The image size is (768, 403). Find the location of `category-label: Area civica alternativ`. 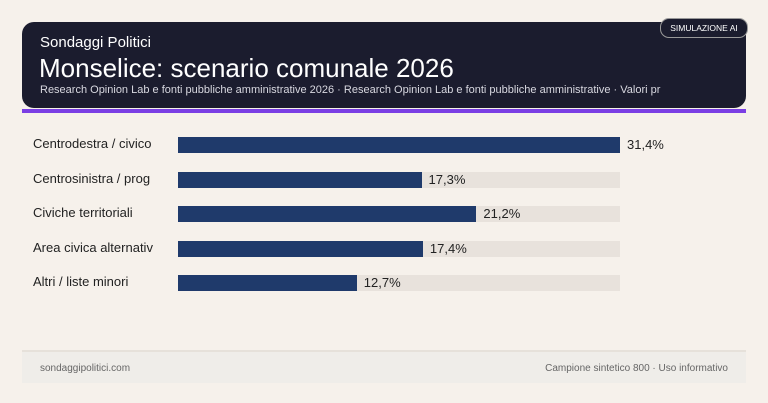

category-label: Area civica alternativ is located at coordinates (93, 247).